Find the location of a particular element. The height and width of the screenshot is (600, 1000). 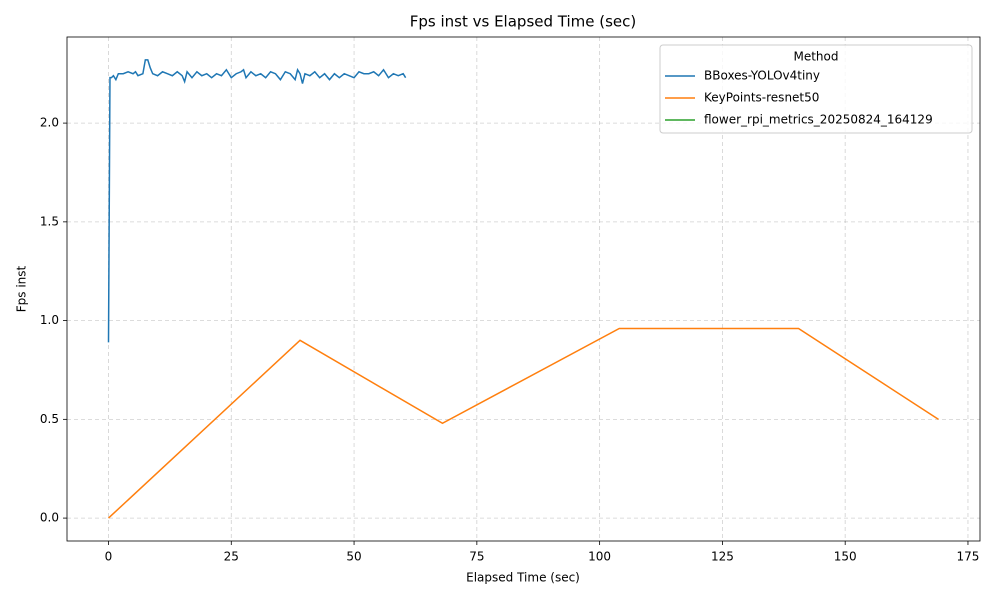

y-tick-label: 1.5 is located at coordinates (49, 221).